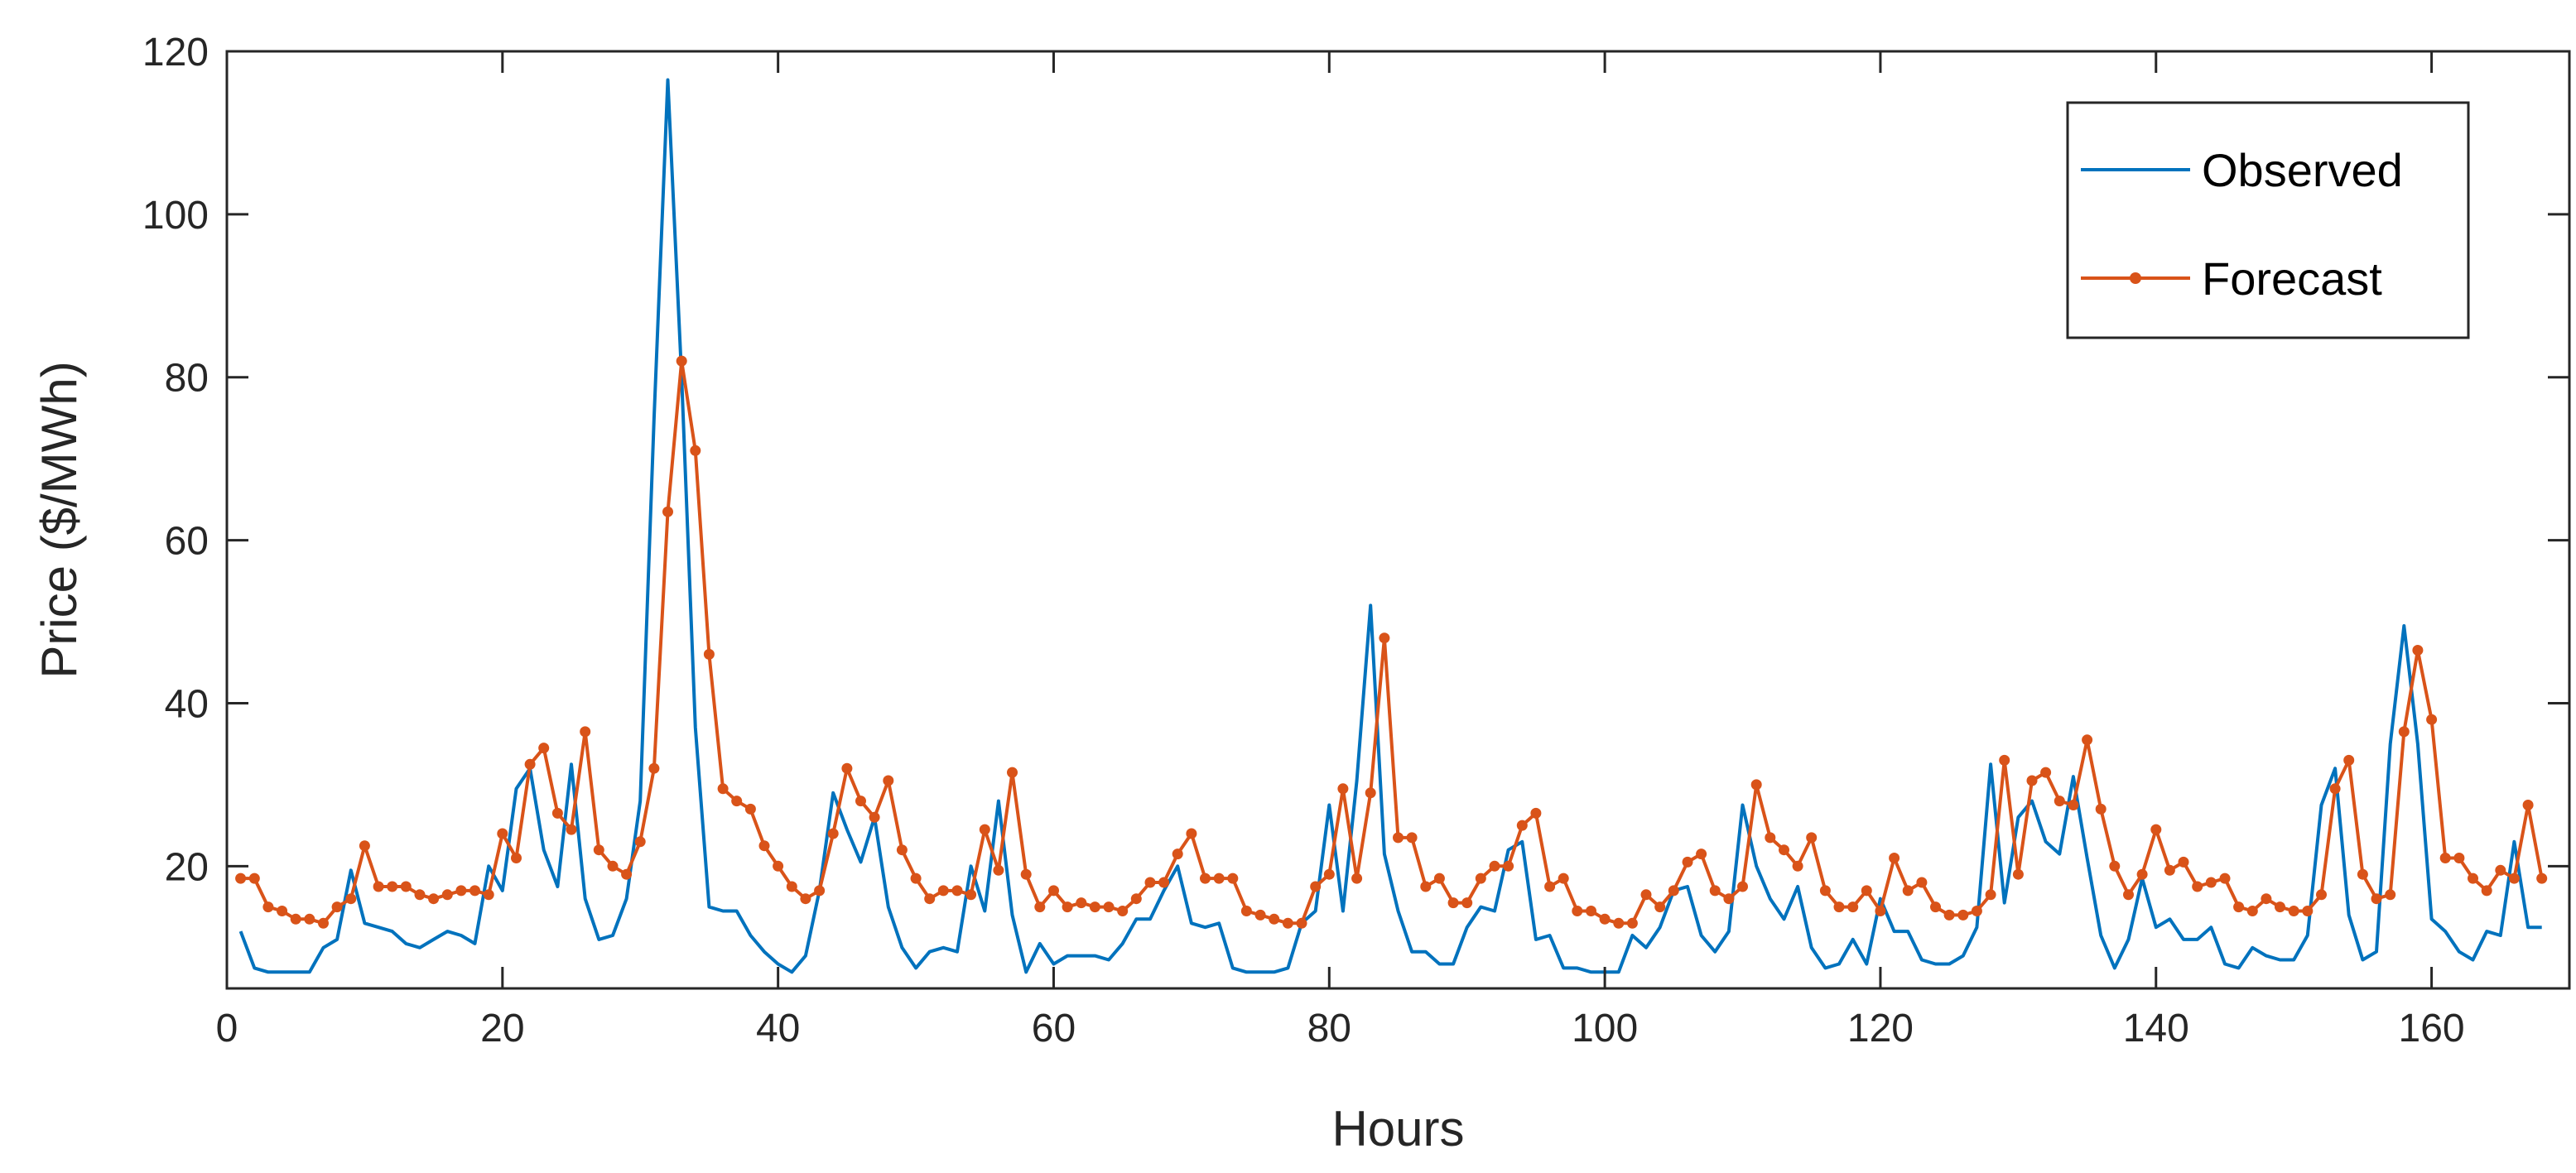 Image resolution: width=2576 pixels, height=1173 pixels. I want to click on x-axis-title: Hours, so click(1397, 1128).